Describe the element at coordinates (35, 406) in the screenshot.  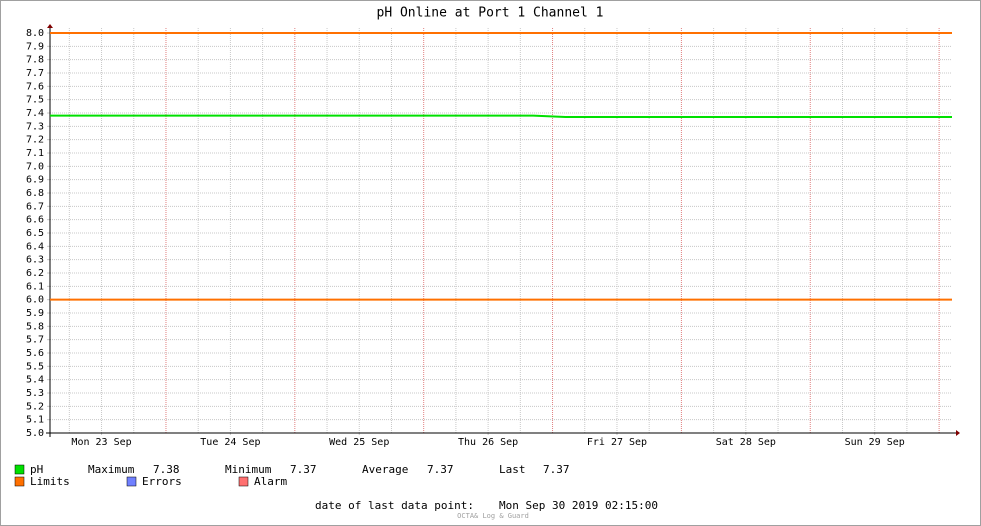
I see `y-tick-label: 5.2` at that location.